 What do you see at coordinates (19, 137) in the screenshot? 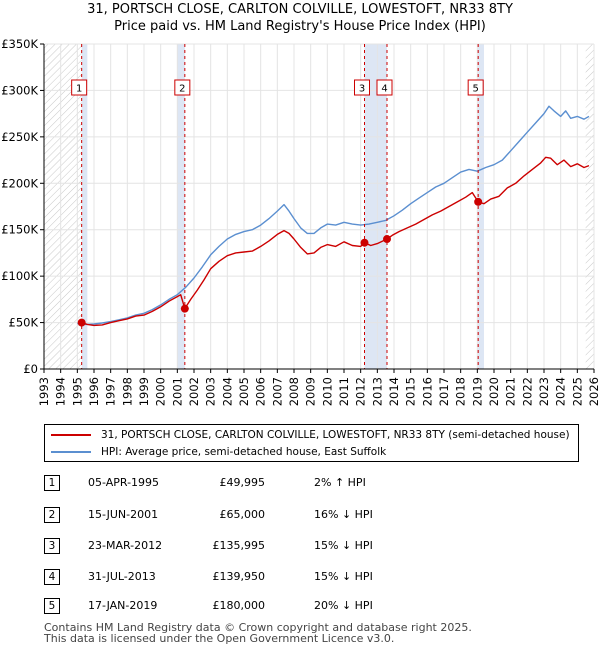
I see `y-tick-label: £250K` at bounding box center [19, 137].